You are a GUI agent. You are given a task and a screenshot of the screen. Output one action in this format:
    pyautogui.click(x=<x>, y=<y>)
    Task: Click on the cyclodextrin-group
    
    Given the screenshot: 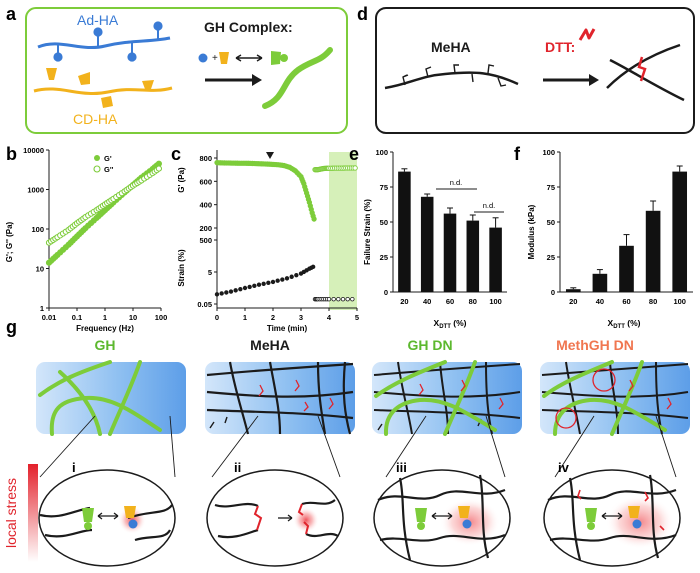 What is the action you would take?
    pyautogui.click(x=100, y=88)
    